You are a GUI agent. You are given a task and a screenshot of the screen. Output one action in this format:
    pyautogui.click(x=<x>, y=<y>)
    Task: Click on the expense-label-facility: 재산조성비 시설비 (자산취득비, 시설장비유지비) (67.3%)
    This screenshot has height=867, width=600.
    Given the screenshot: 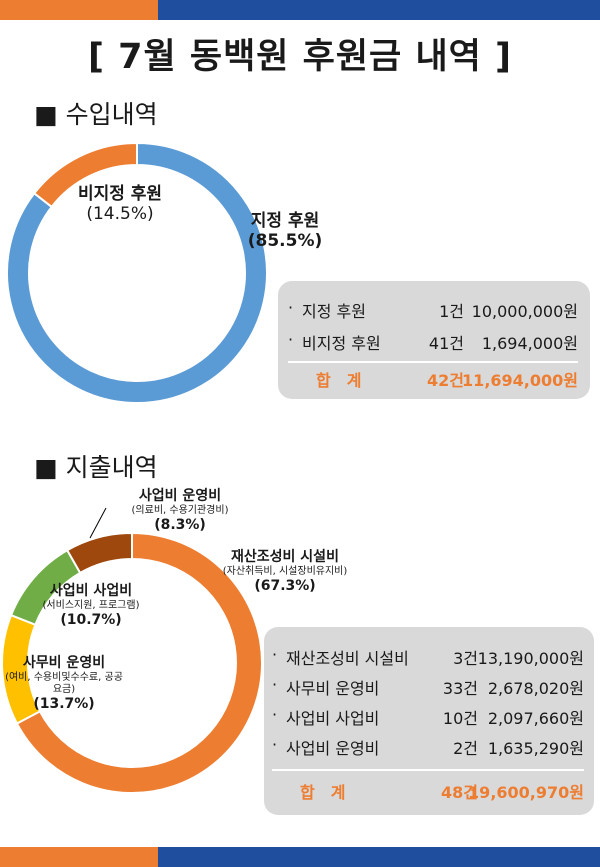 What is the action you would take?
    pyautogui.click(x=285, y=572)
    